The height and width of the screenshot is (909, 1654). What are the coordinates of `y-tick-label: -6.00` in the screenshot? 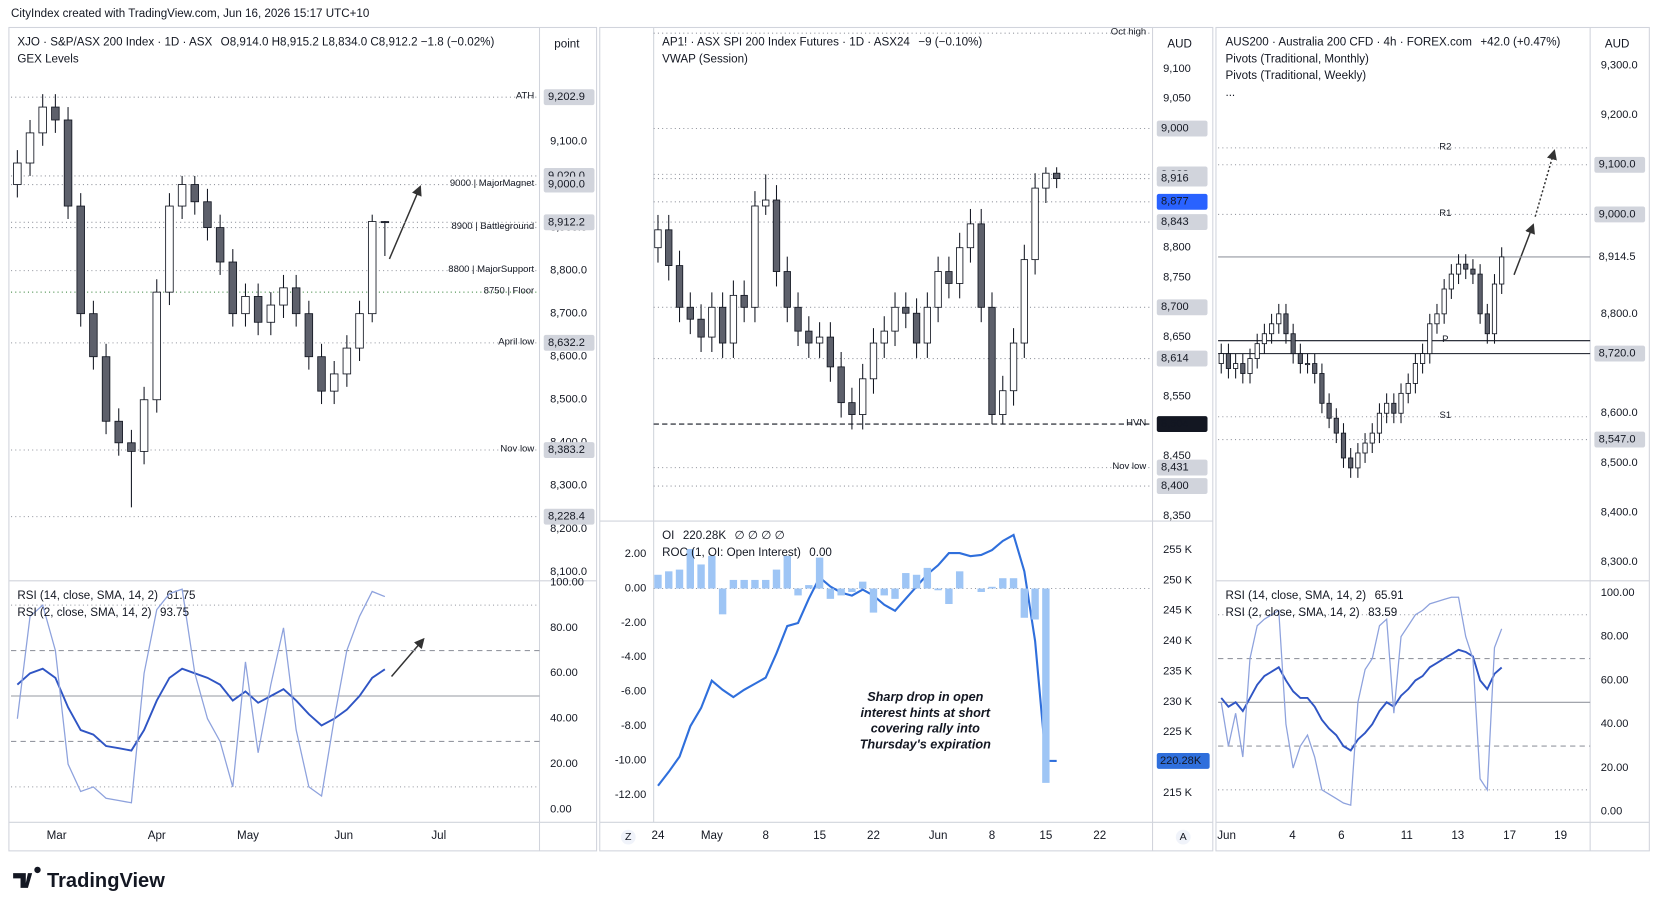 It's located at (633, 692).